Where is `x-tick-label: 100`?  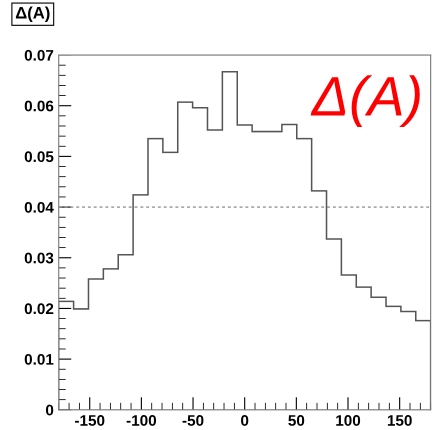 x-tick-label: 100 is located at coordinates (348, 420).